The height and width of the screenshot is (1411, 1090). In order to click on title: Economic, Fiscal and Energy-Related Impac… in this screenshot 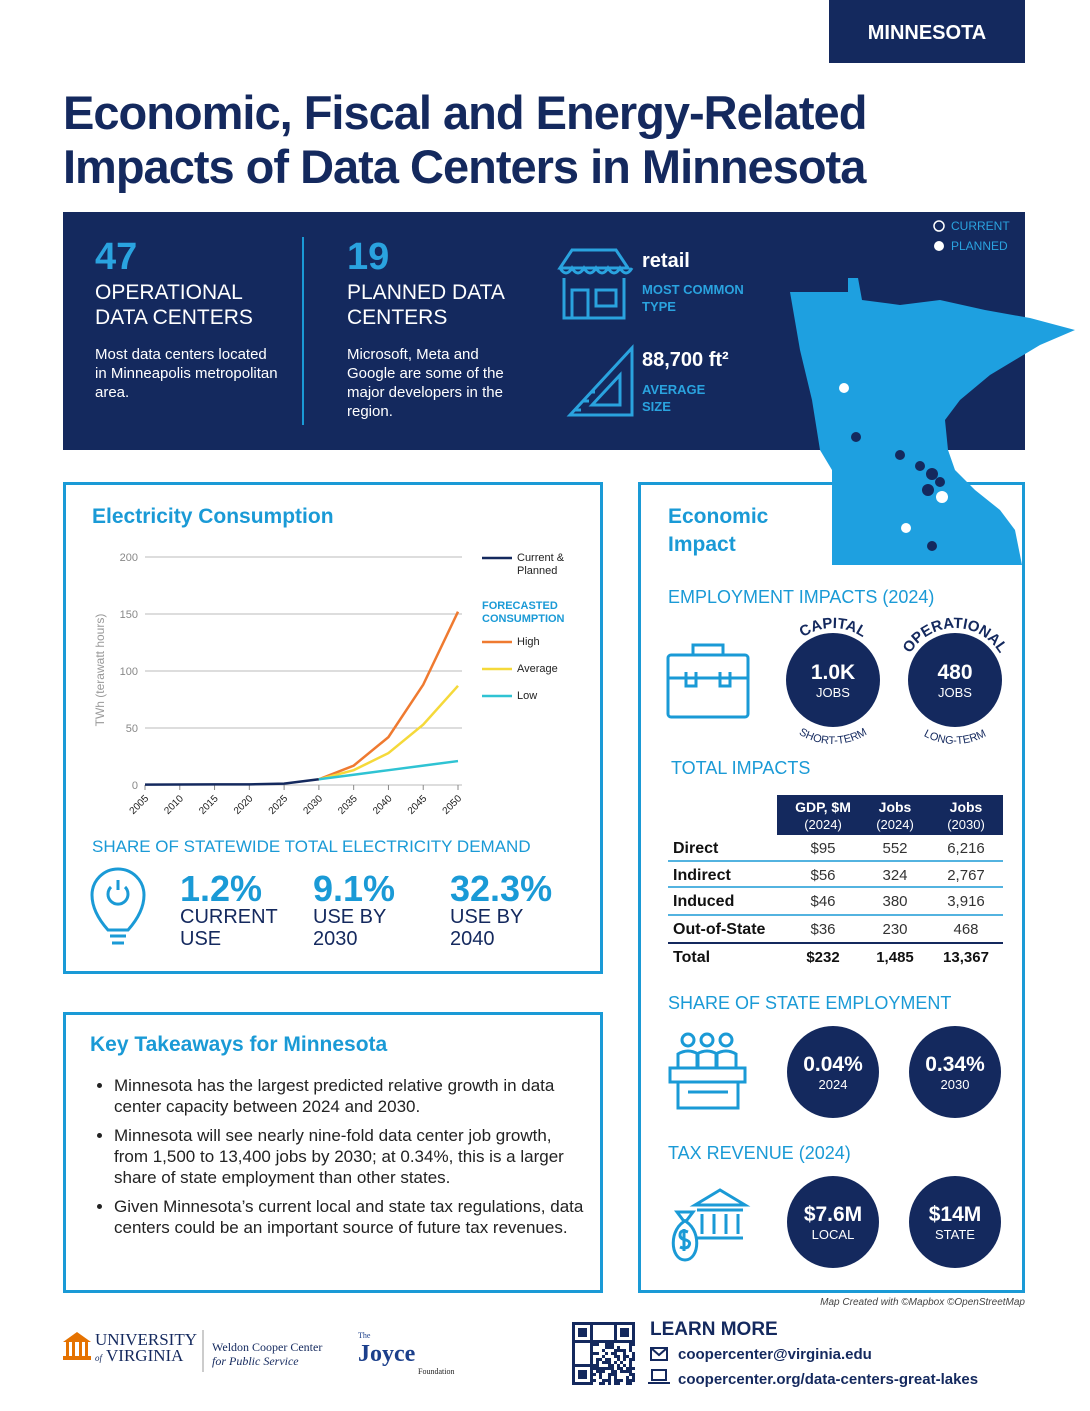, I will do `click(465, 140)`.